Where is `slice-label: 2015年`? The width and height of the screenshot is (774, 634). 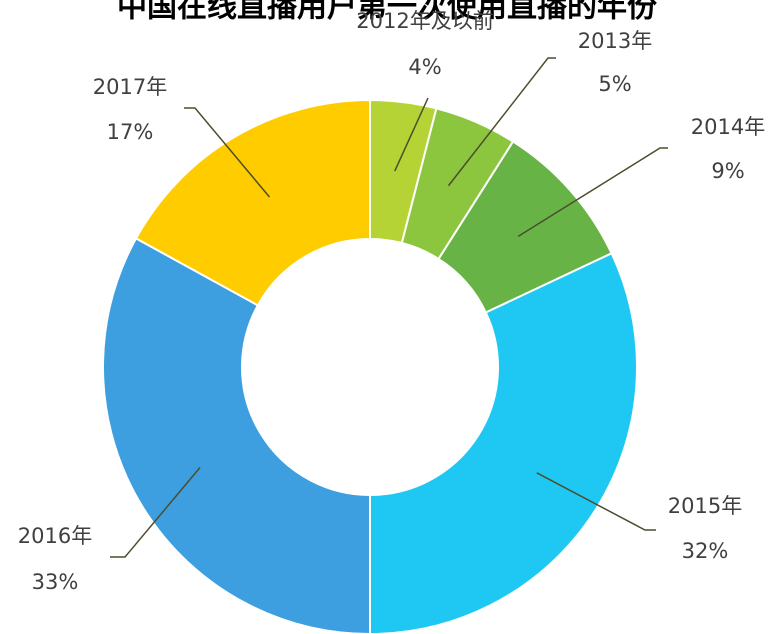 slice-label: 2015年 is located at coordinates (705, 506).